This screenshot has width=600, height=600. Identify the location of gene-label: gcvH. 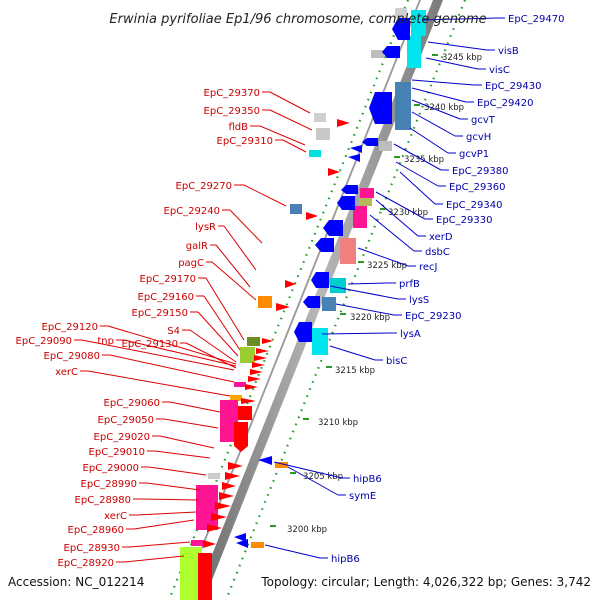
(478, 137).